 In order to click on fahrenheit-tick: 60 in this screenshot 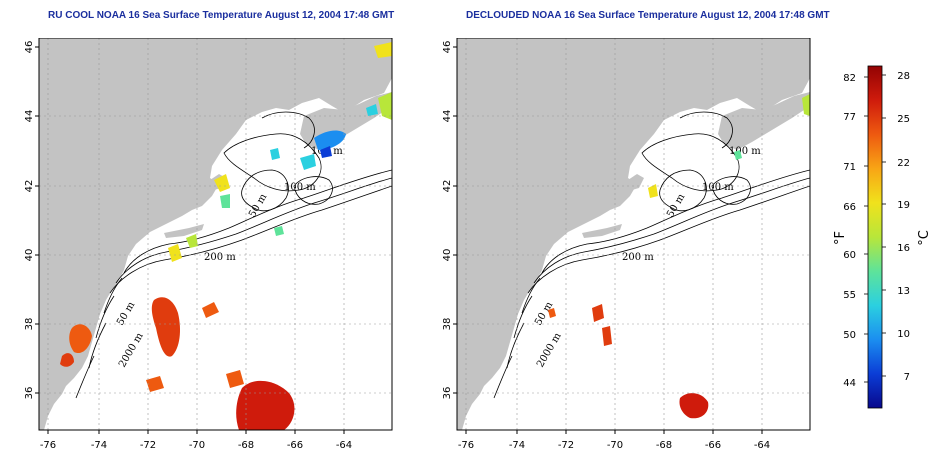, I will do `click(849, 255)`.